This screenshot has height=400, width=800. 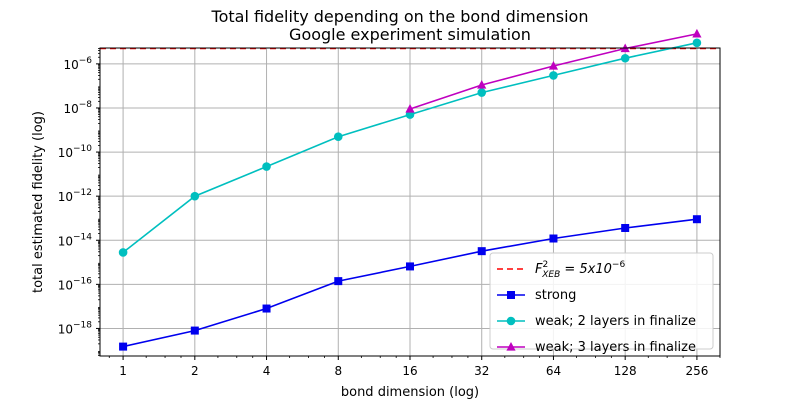 I want to click on x-tick-label: 32, so click(x=481, y=371).